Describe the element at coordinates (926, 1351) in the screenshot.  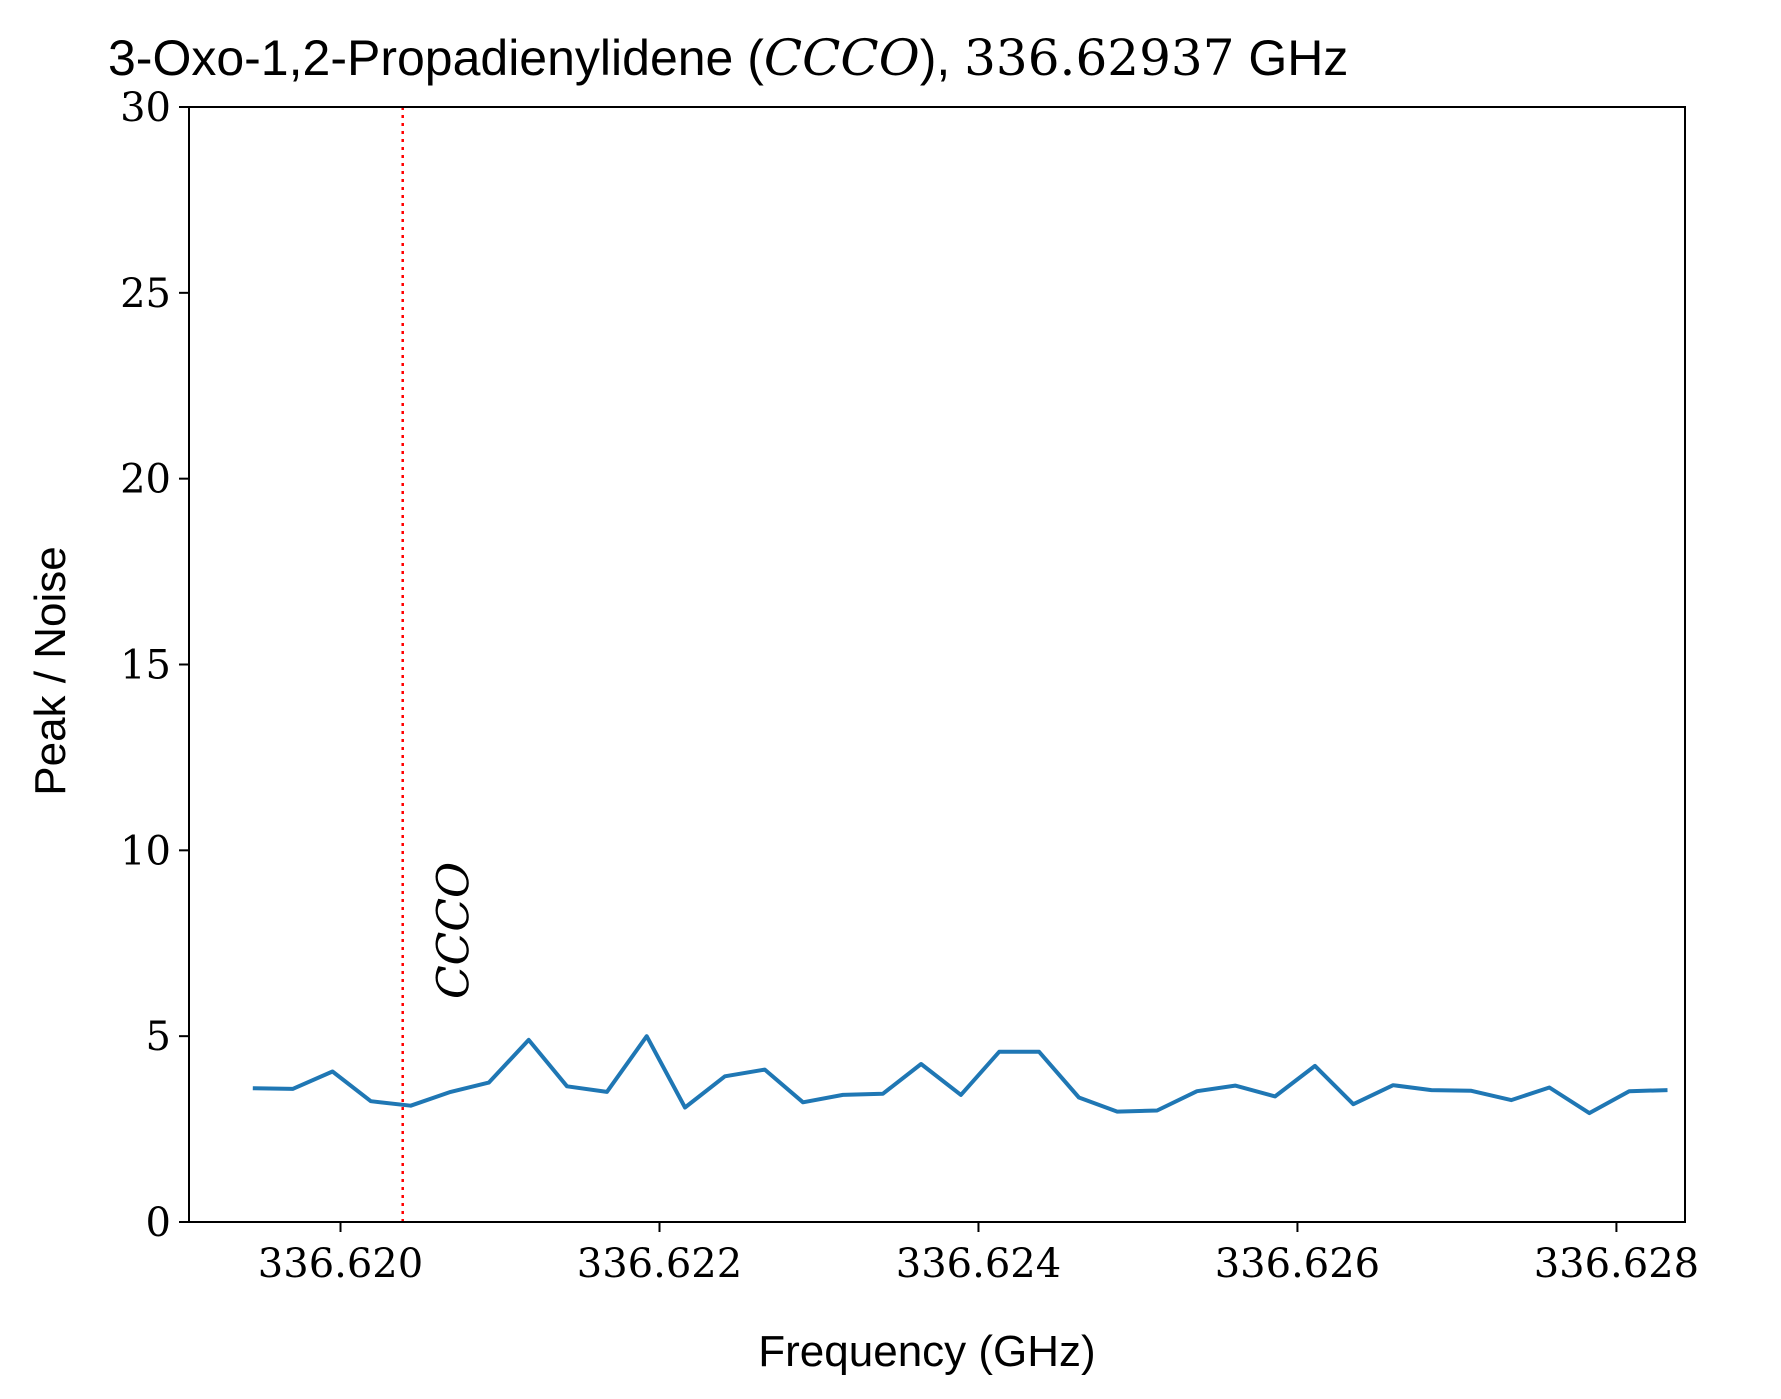
I see `x-axis-label: Frequency (GHz)` at that location.